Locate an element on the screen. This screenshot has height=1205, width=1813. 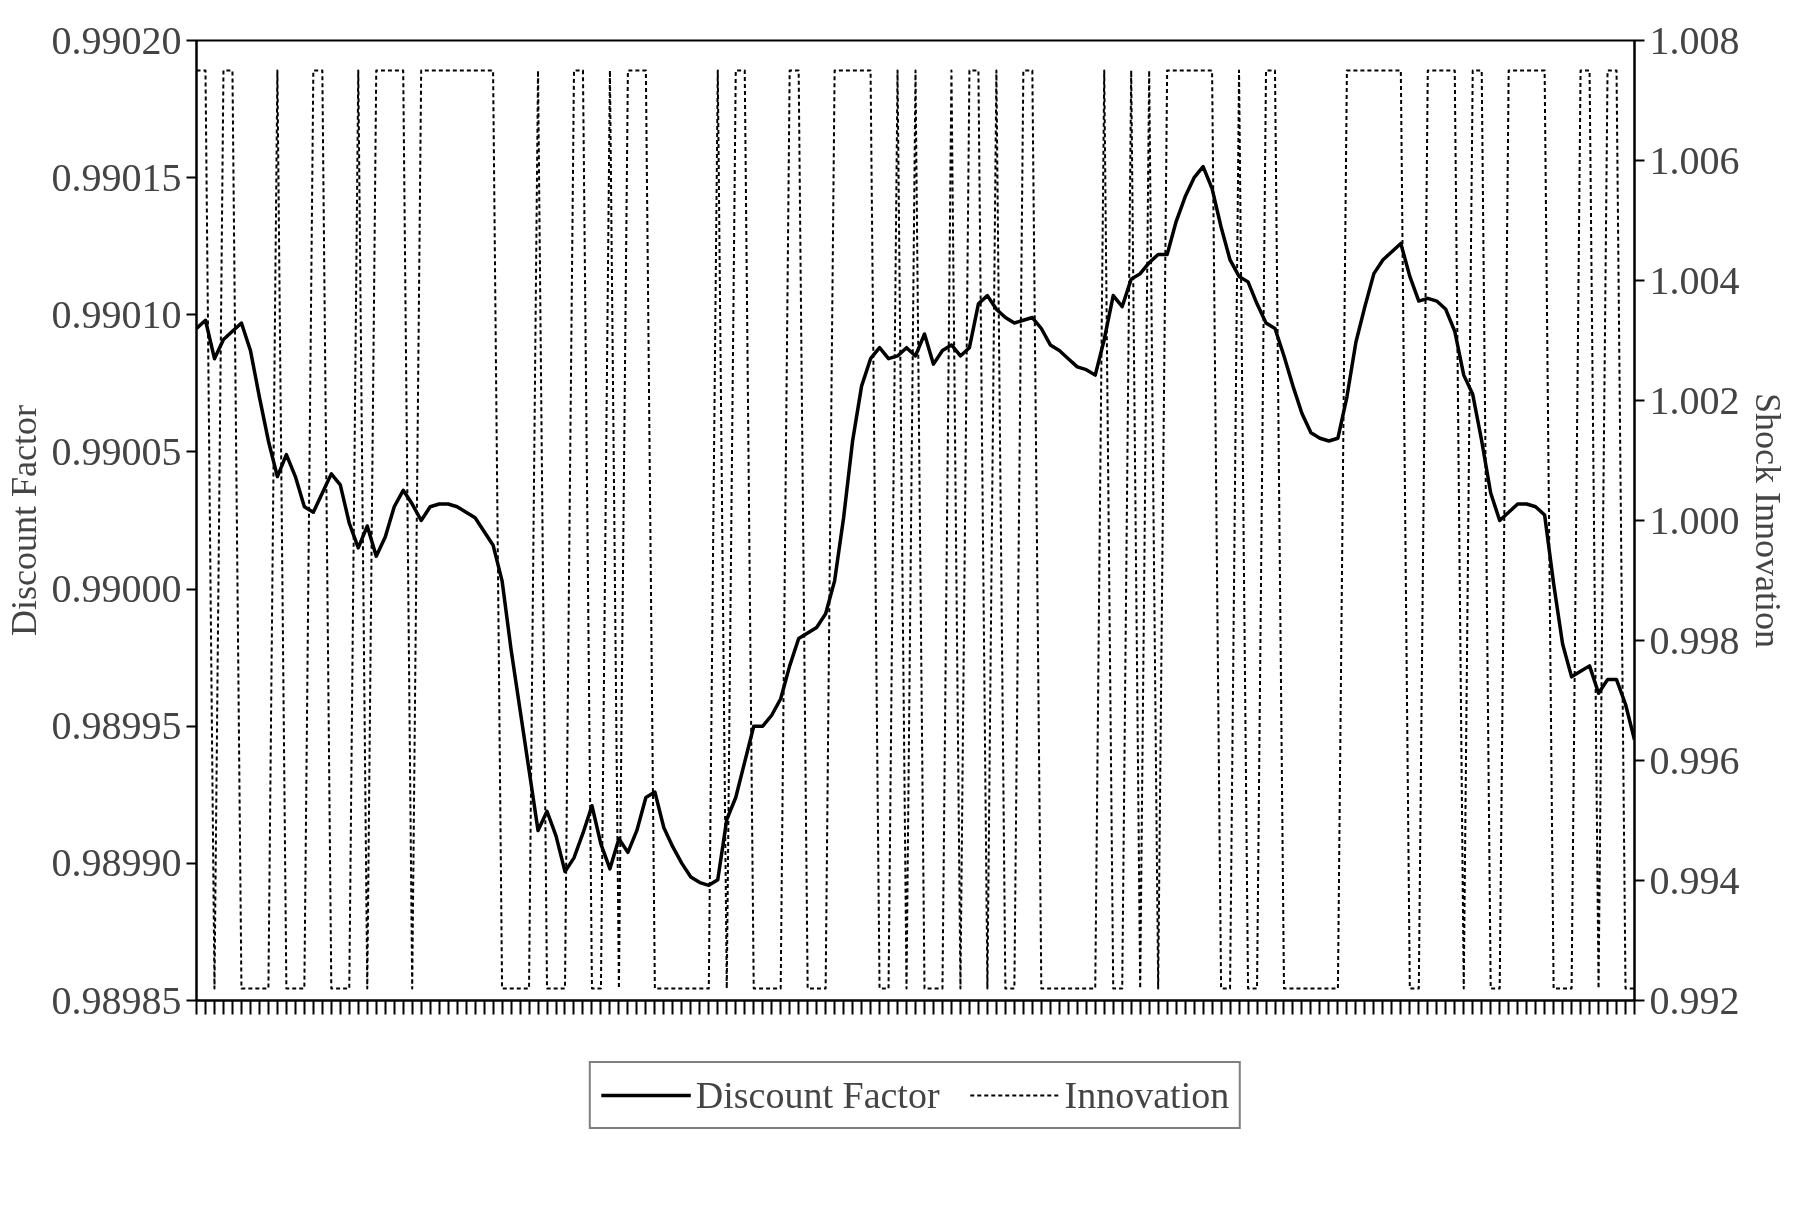
y2-tick-label: 0.994 is located at coordinates (1694, 880).